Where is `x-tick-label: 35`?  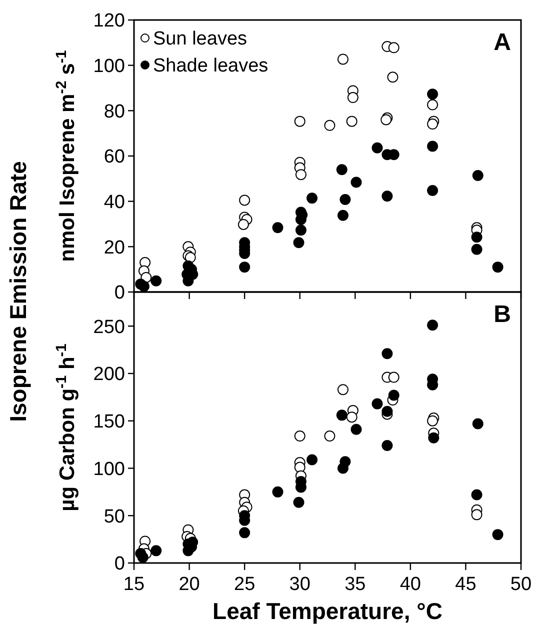
x-tick-label: 35 is located at coordinates (355, 584).